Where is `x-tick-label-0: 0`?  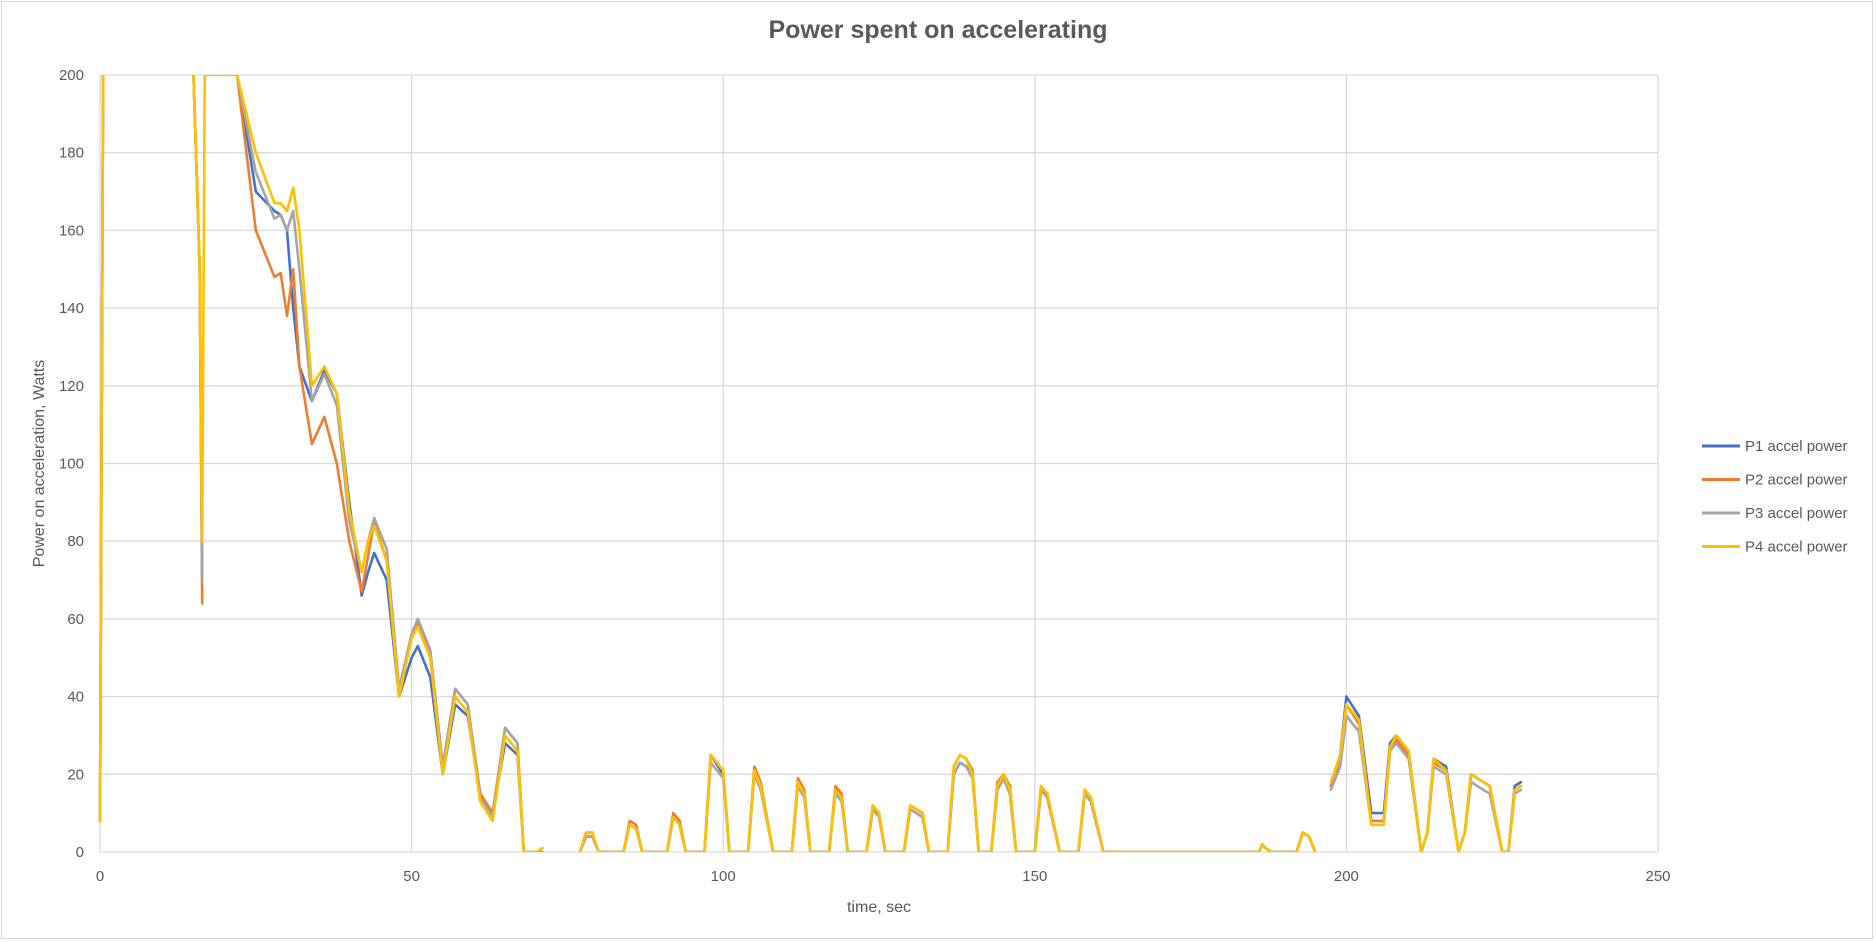 x-tick-label-0: 0 is located at coordinates (100, 876).